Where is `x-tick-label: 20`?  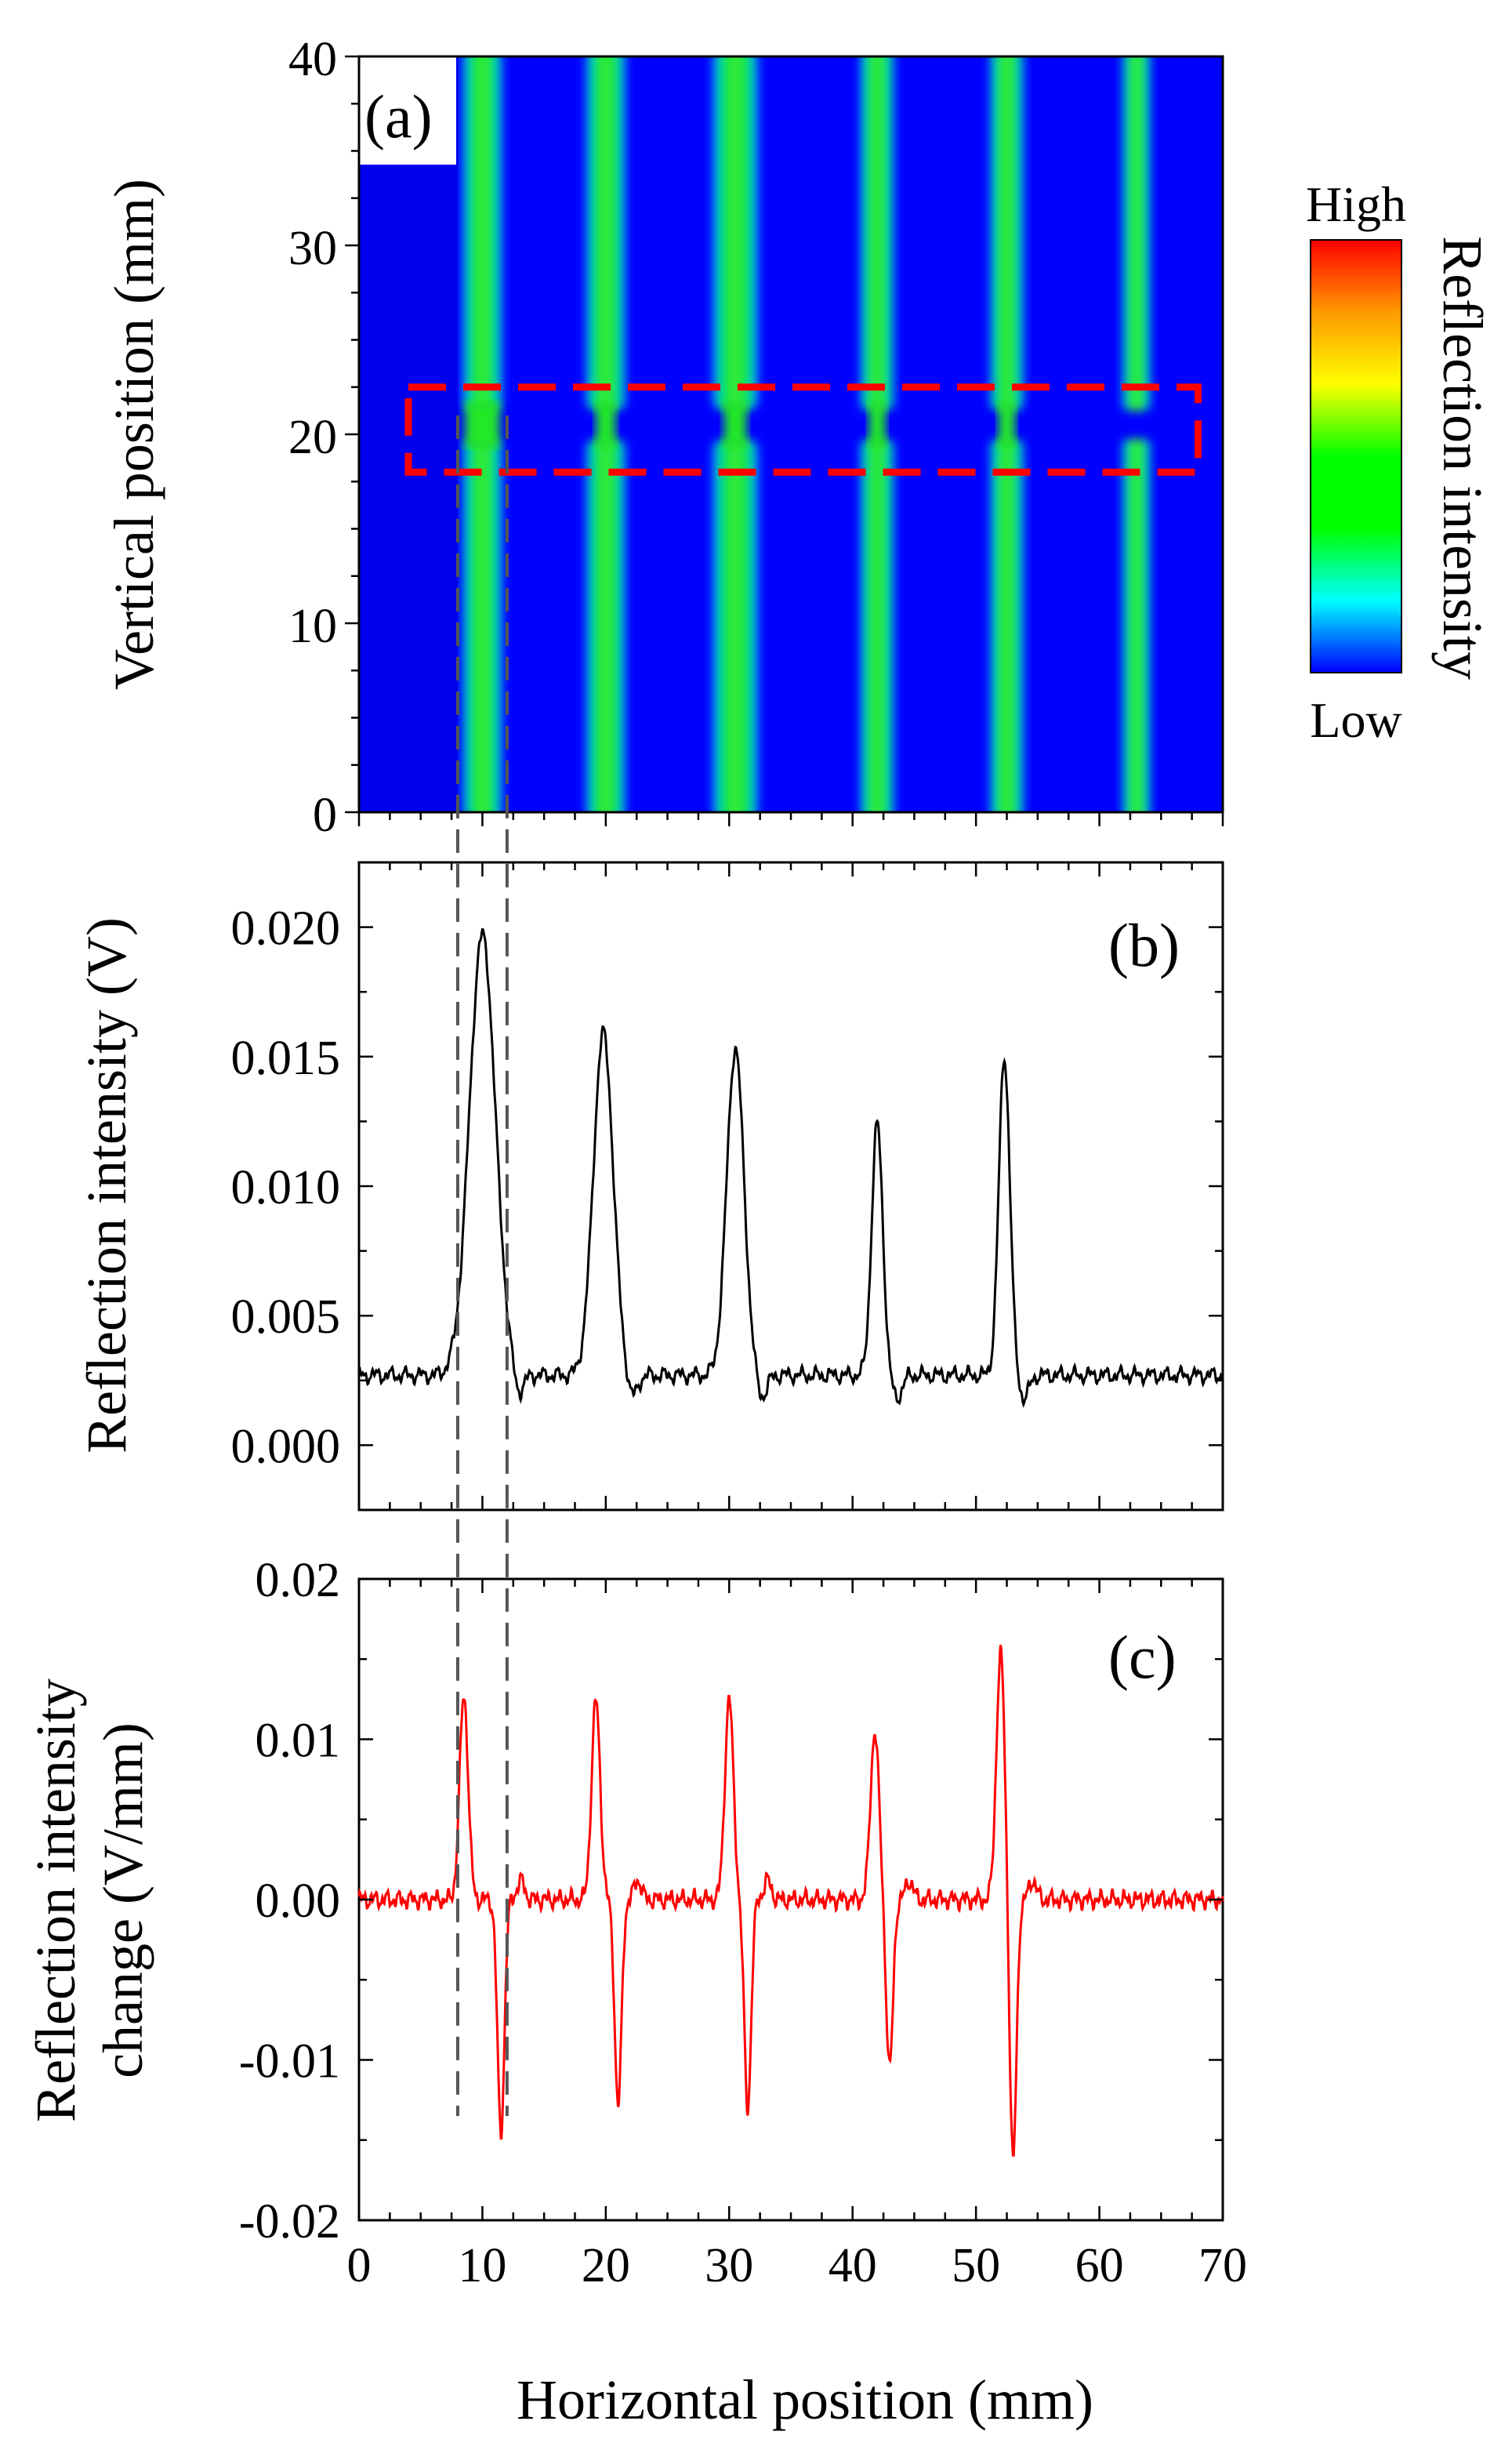
x-tick-label: 20 is located at coordinates (606, 2265).